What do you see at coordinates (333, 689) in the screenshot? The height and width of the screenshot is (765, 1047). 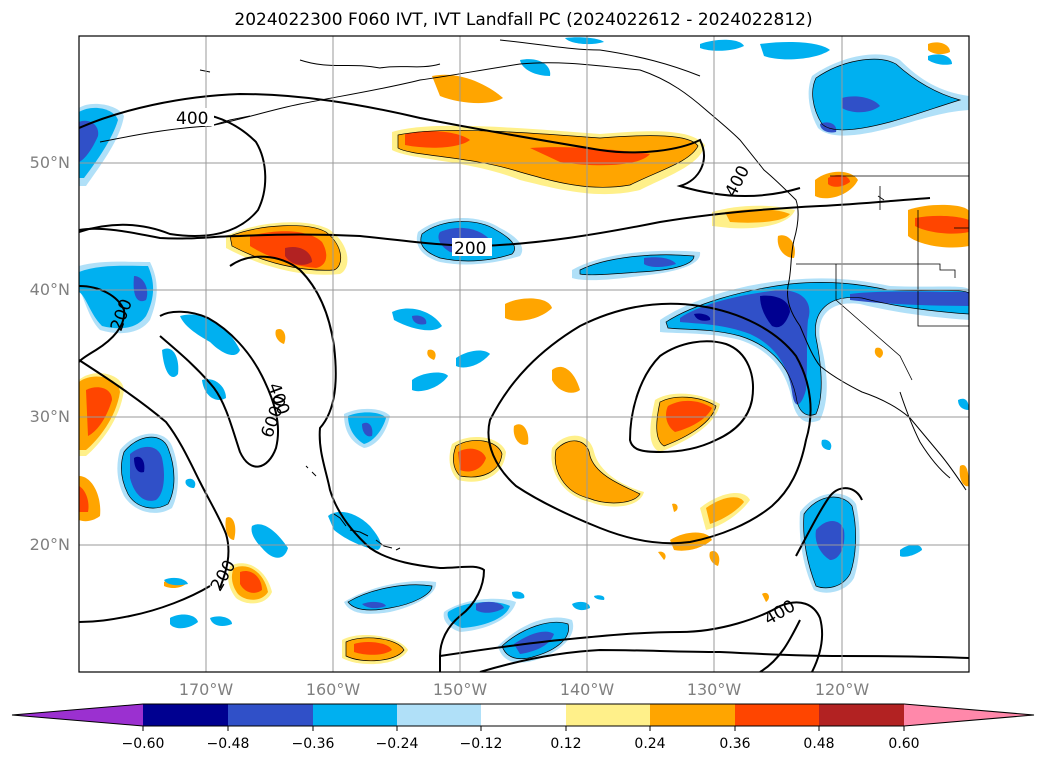 I see `lon-label: 160°W` at bounding box center [333, 689].